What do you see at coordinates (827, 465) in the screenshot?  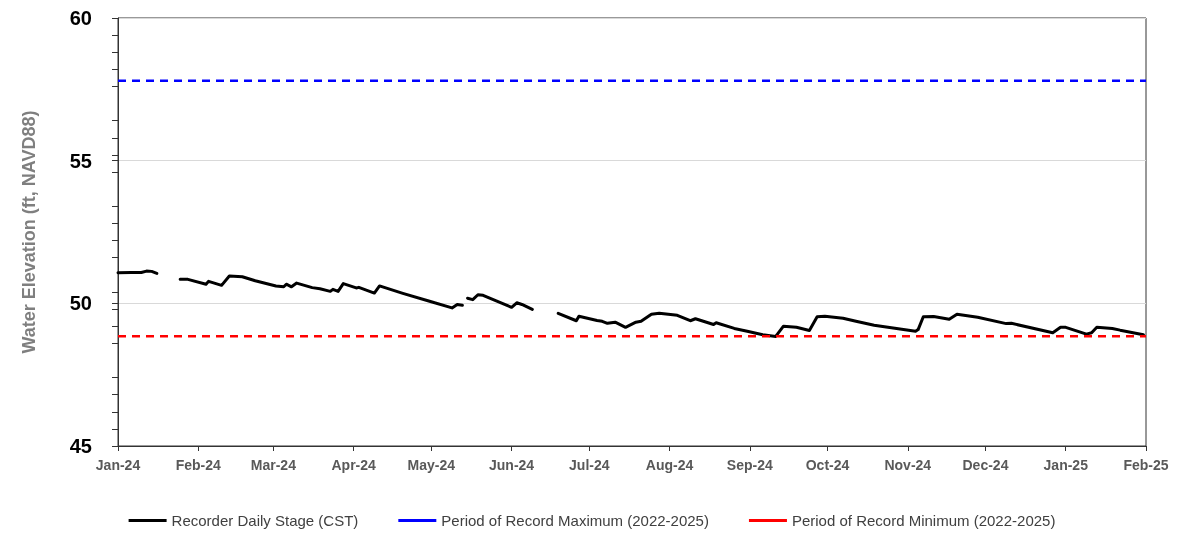 I see `x-tick-label: Oct-24` at bounding box center [827, 465].